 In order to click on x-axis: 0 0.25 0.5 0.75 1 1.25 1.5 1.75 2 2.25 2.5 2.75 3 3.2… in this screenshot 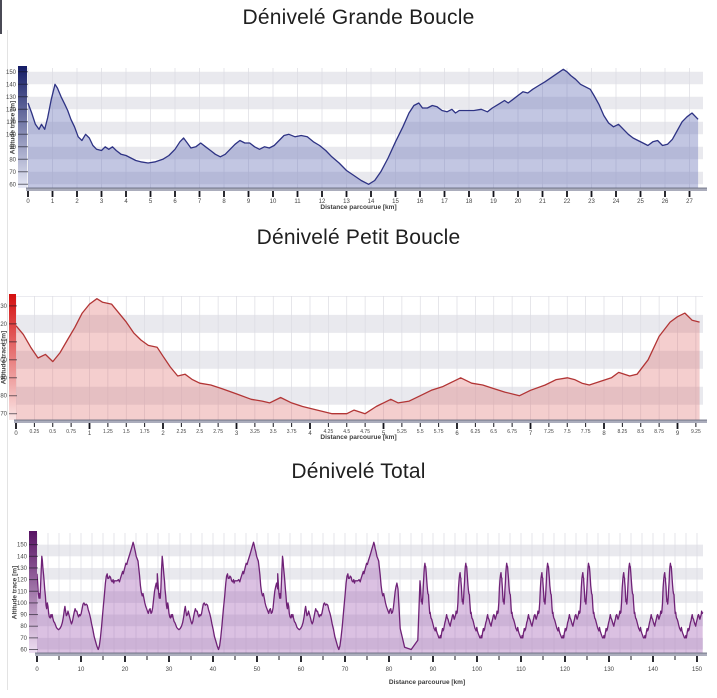, I will do `click(357, 430)`.